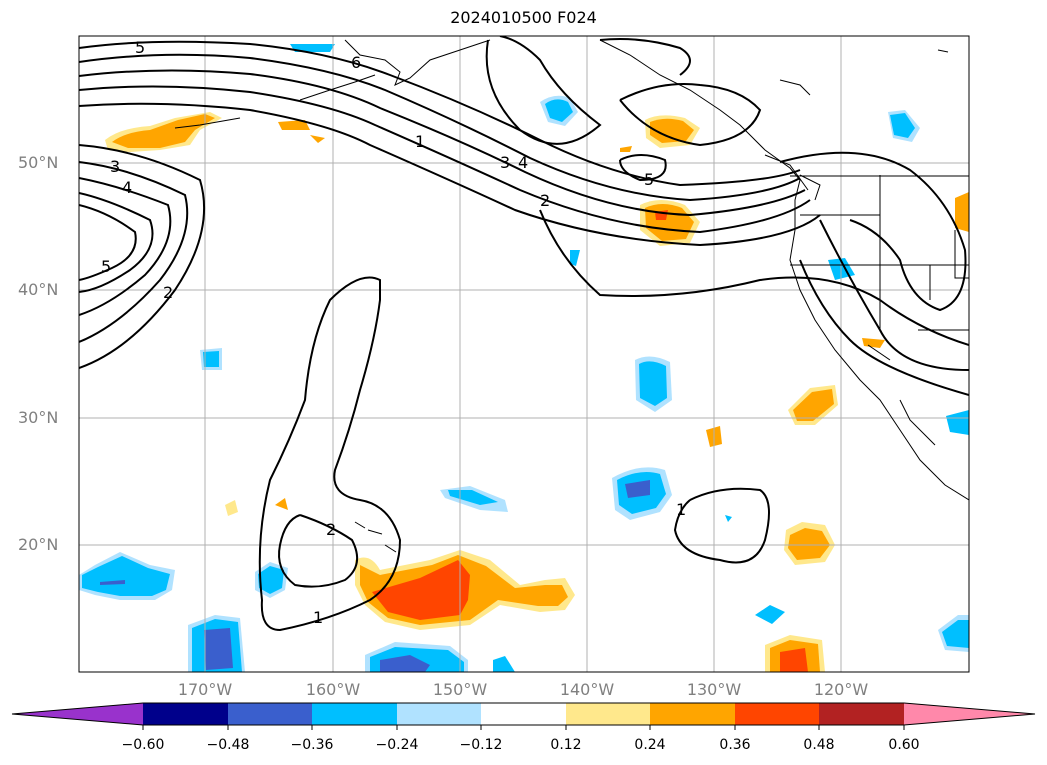 Image resolution: width=1047 pixels, height=765 pixels. I want to click on colorbar-tick-label: 0.24, so click(650, 745).